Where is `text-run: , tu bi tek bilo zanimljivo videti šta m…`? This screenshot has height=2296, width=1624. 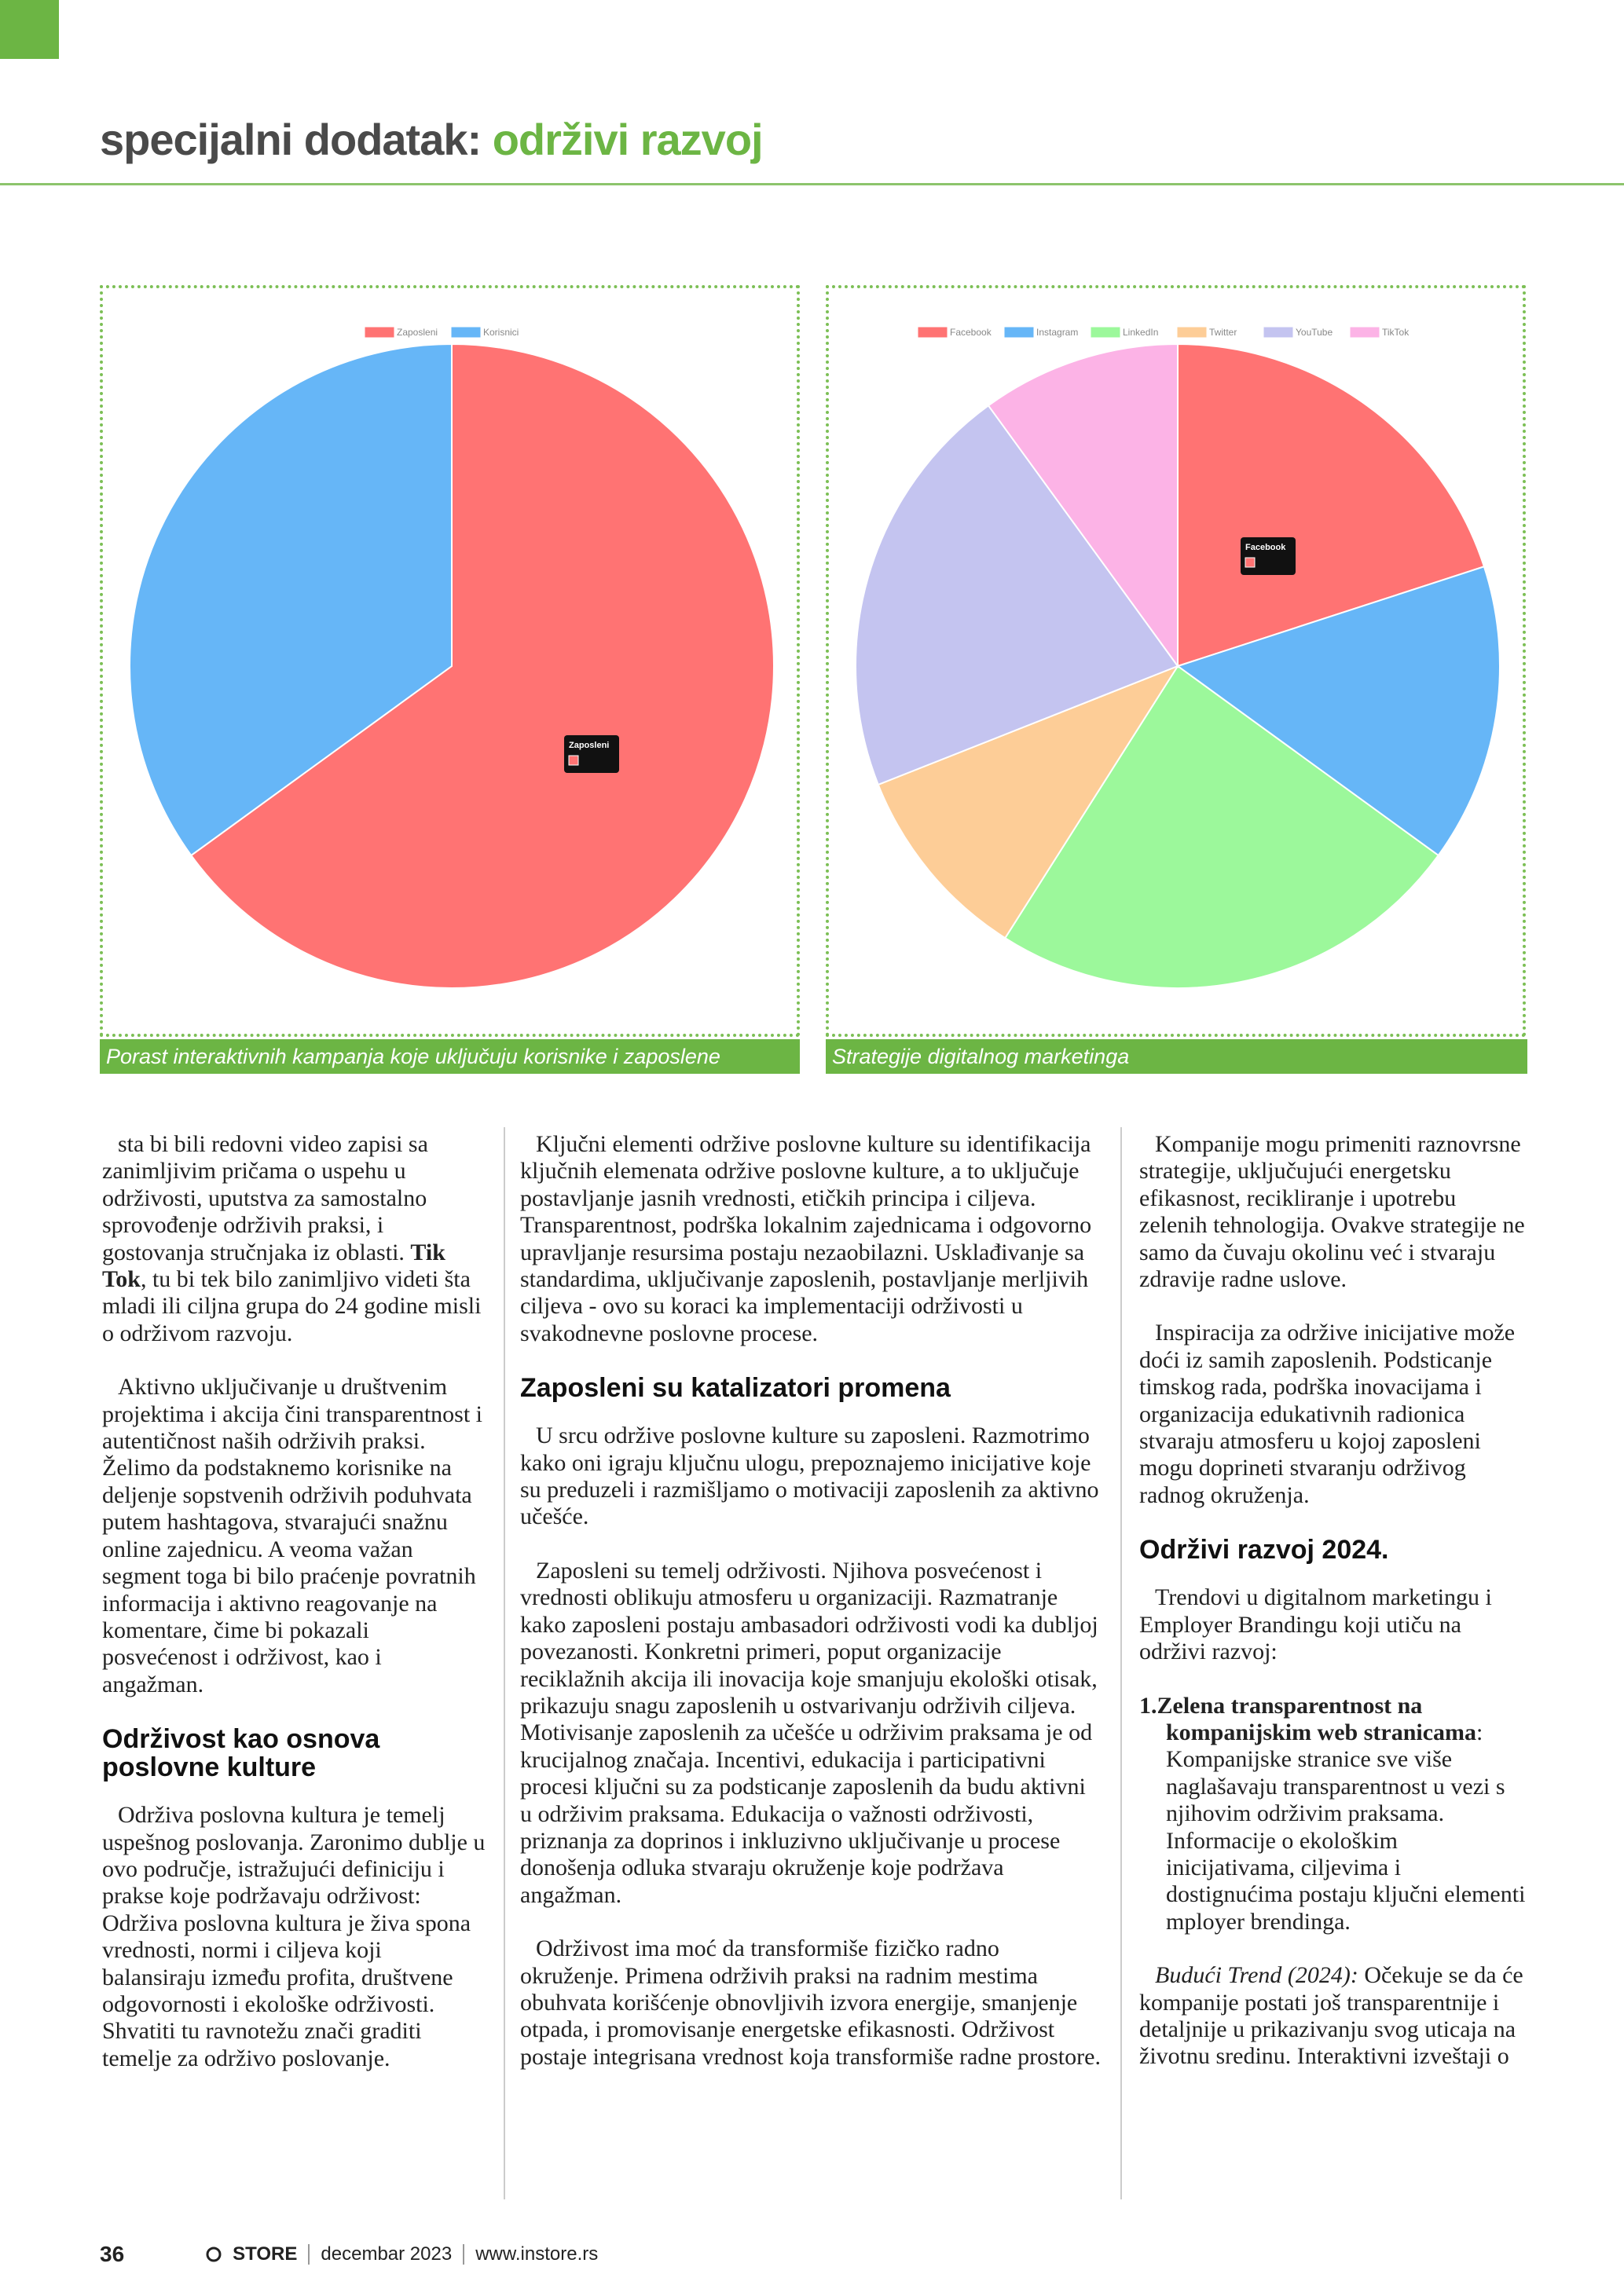
text-run: , tu bi tek bilo zanimljivo videti šta m… is located at coordinates (292, 1306).